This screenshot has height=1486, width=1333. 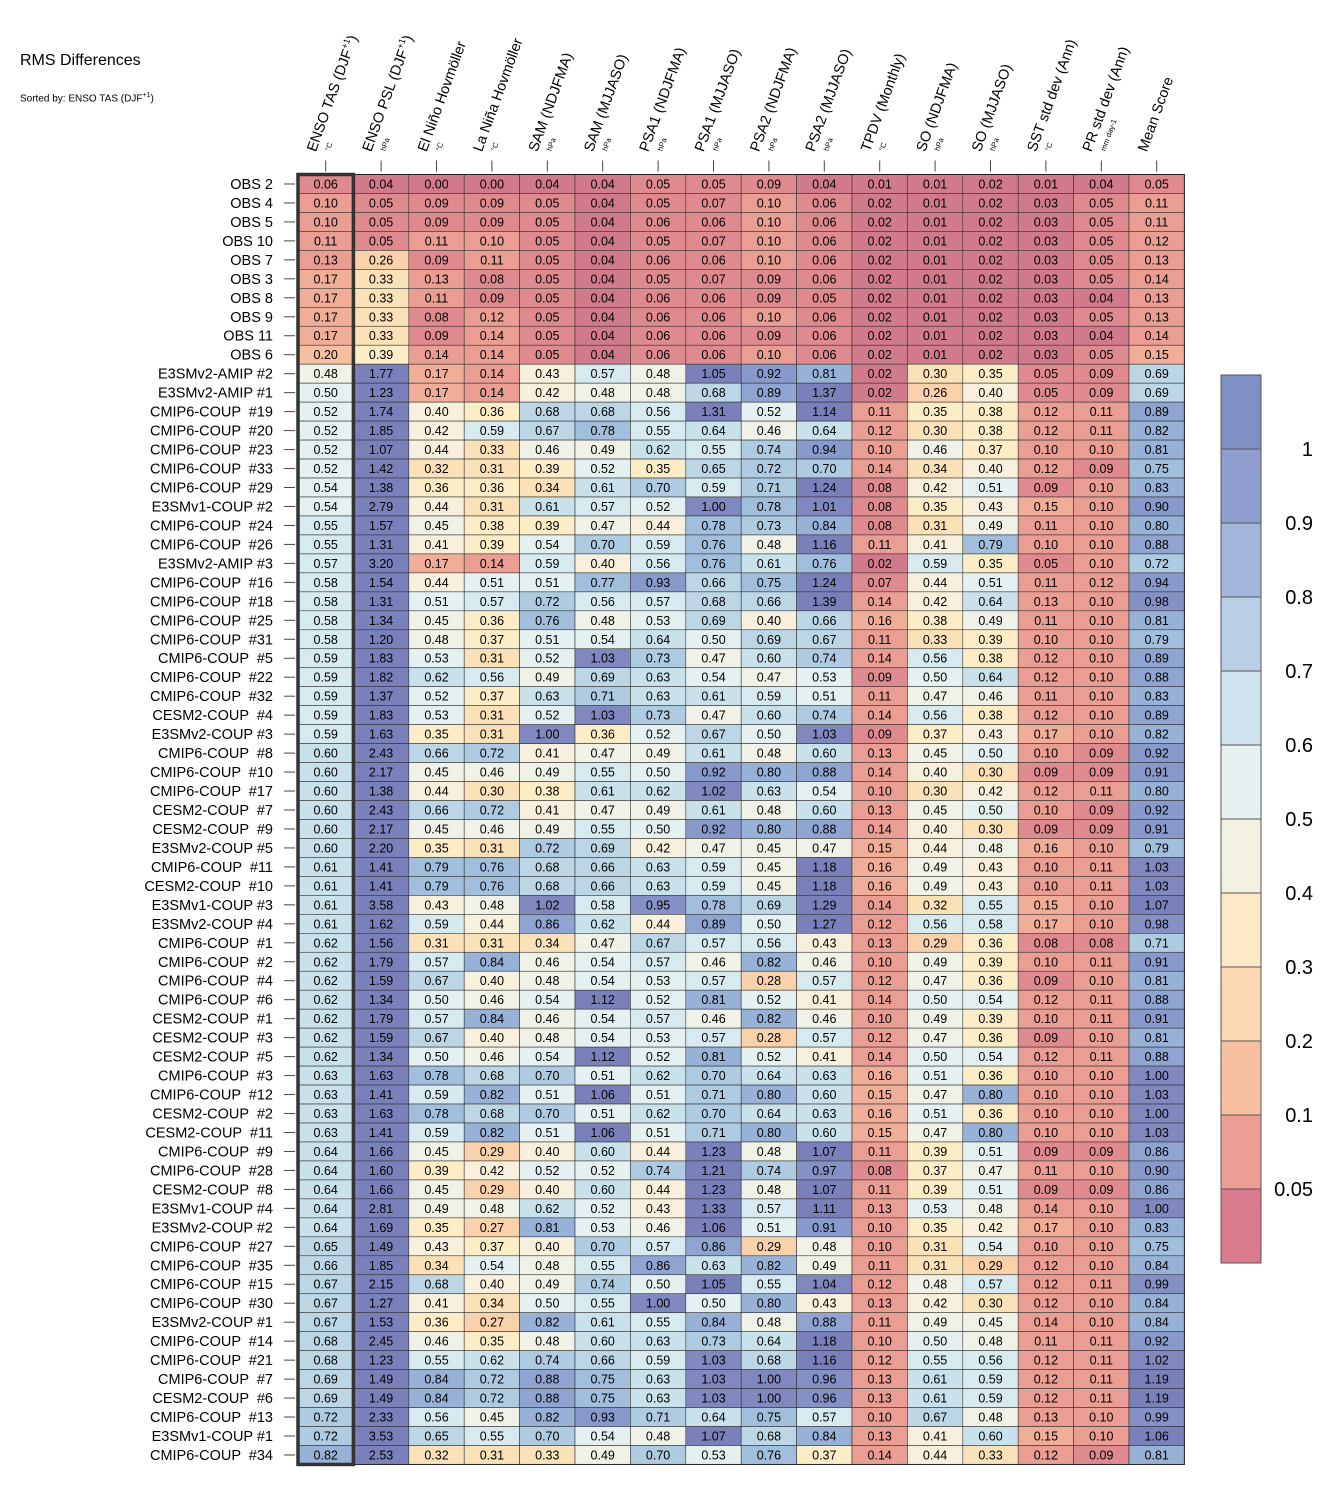 What do you see at coordinates (935, 1000) in the screenshot?
I see `cell-value-label: 0.50` at bounding box center [935, 1000].